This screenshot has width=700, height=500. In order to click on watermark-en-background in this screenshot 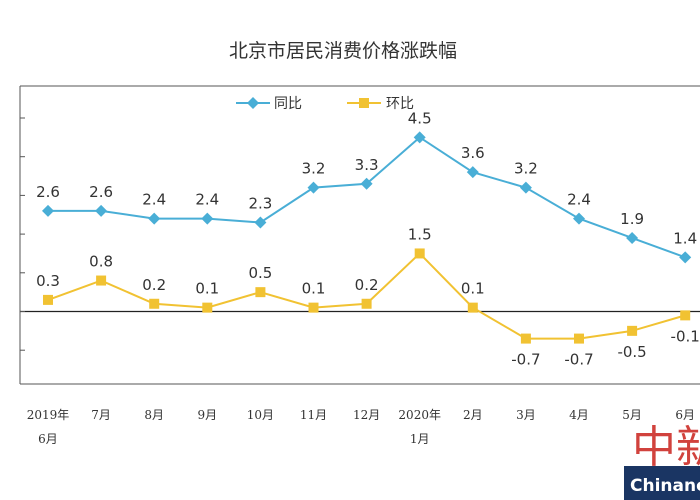, I will do `click(662, 483)`.